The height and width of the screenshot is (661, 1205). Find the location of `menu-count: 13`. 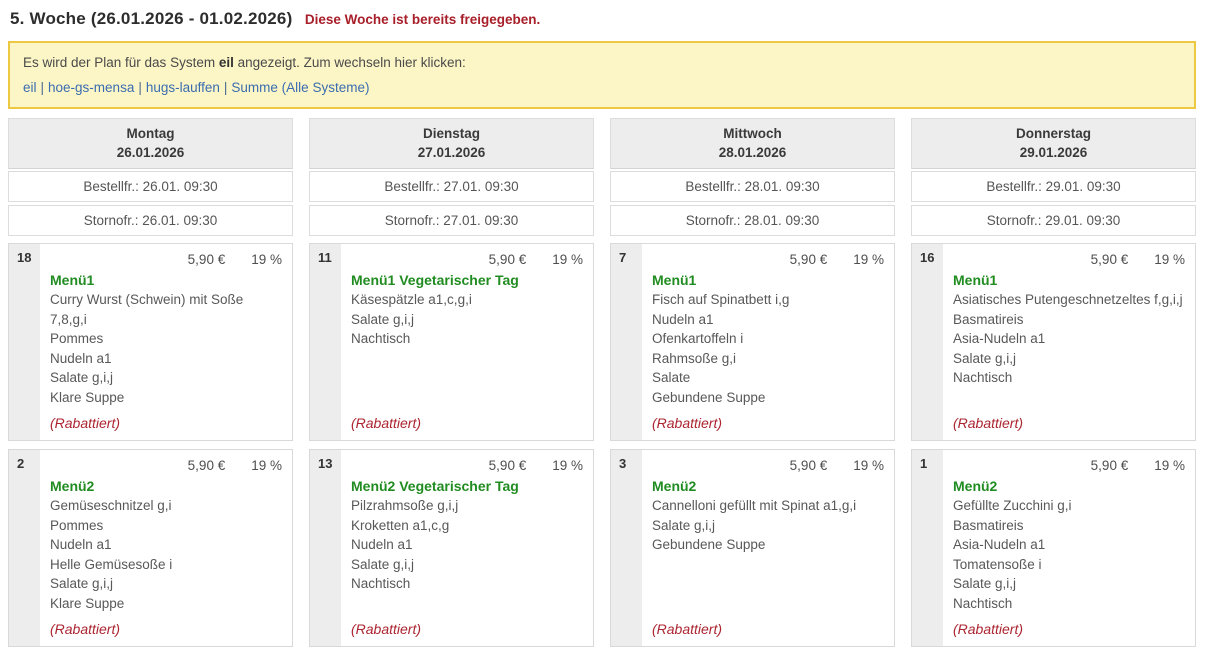

menu-count: 13 is located at coordinates (325, 548).